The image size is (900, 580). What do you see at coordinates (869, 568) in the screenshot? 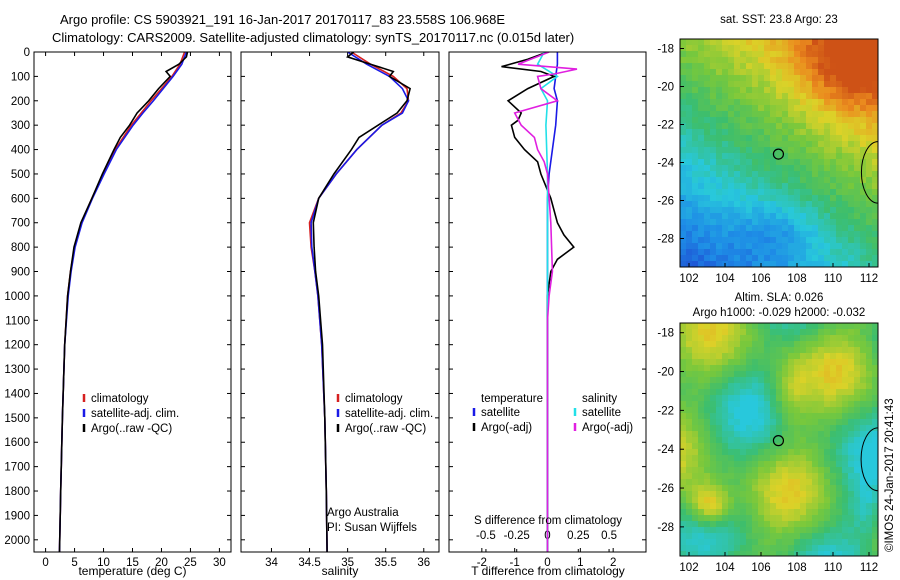
I see `lon-tick-label: 112` at bounding box center [869, 568].